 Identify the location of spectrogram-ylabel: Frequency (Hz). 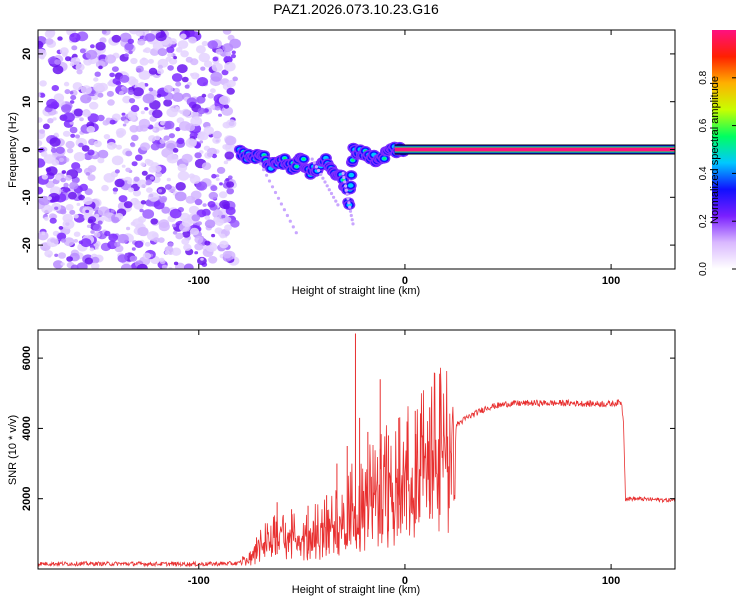
(13, 150).